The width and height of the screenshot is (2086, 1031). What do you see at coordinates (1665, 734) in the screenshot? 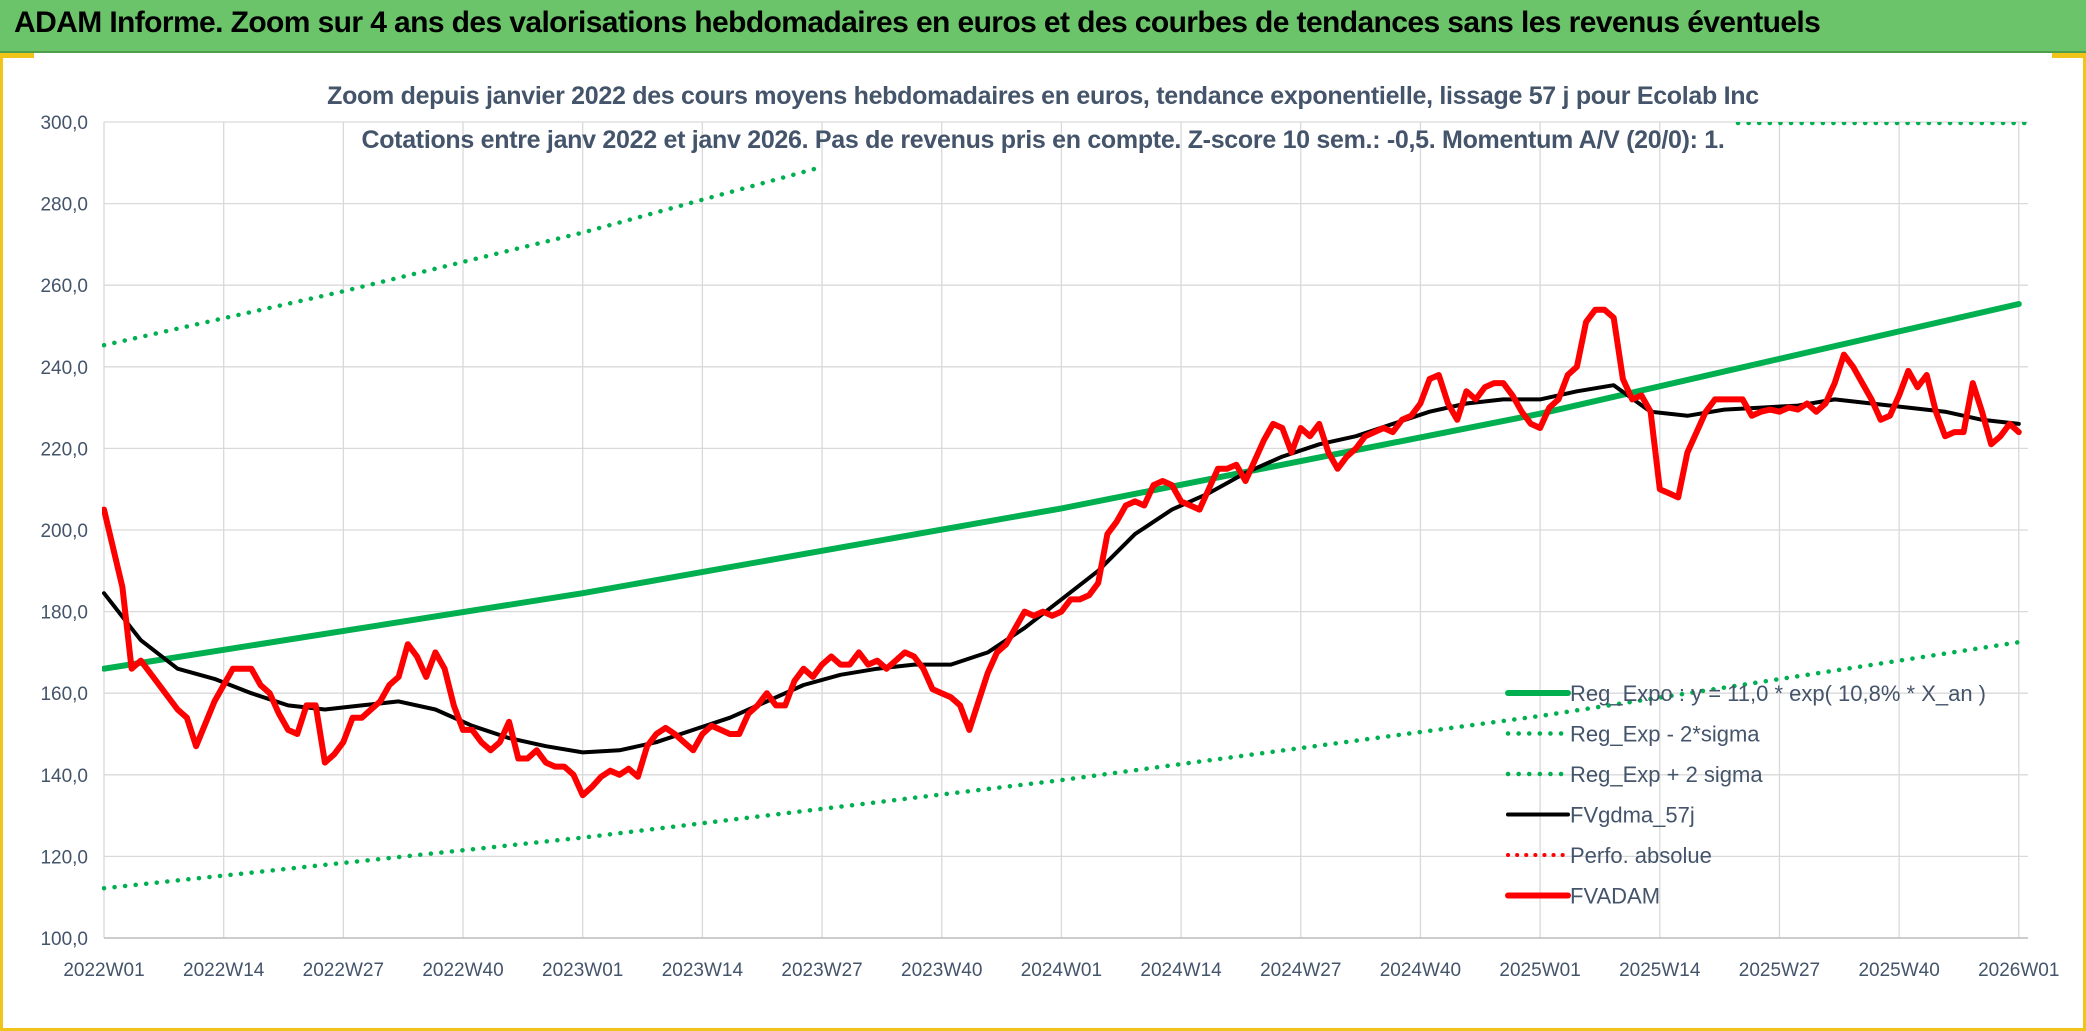
I see `legend-label-1: Reg_Exp - 2*sigma` at bounding box center [1665, 734].